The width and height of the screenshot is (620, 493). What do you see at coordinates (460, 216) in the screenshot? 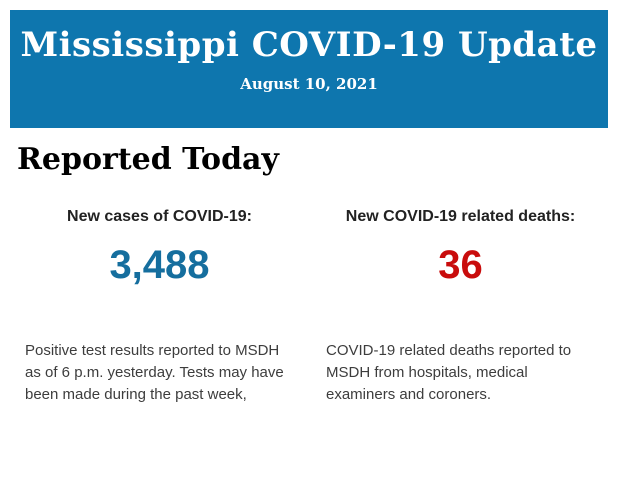
I see `deaths-label: New COVID-19 related deaths:` at bounding box center [460, 216].